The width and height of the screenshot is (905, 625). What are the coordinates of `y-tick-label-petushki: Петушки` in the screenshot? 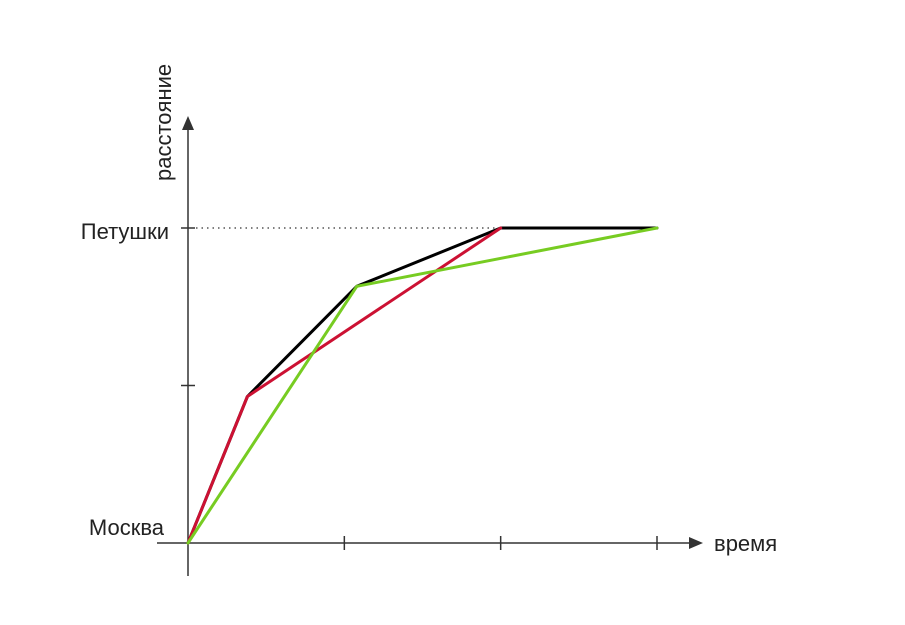 It's located at (125, 231).